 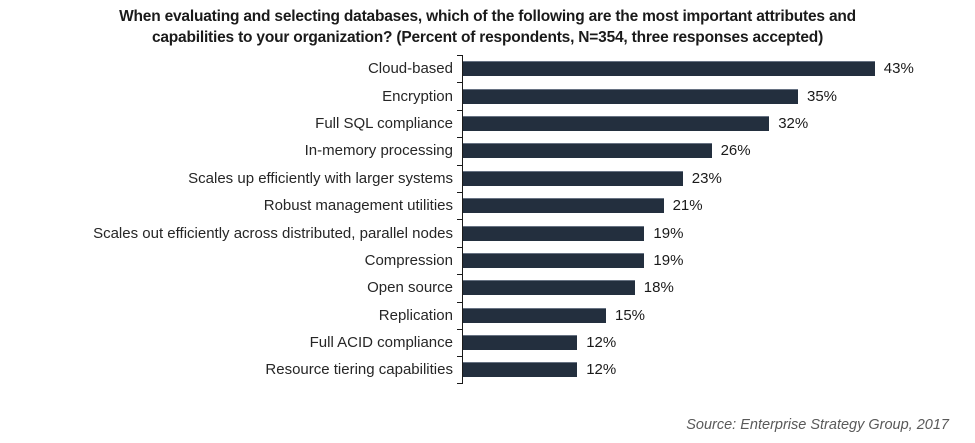 I want to click on bar-track: 18%, so click(x=718, y=287).